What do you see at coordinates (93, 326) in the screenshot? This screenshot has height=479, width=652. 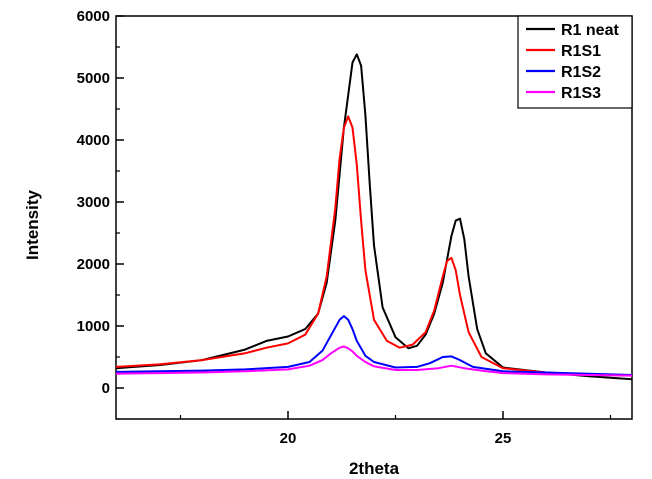 I see `y-tick-label: 1000` at bounding box center [93, 326].